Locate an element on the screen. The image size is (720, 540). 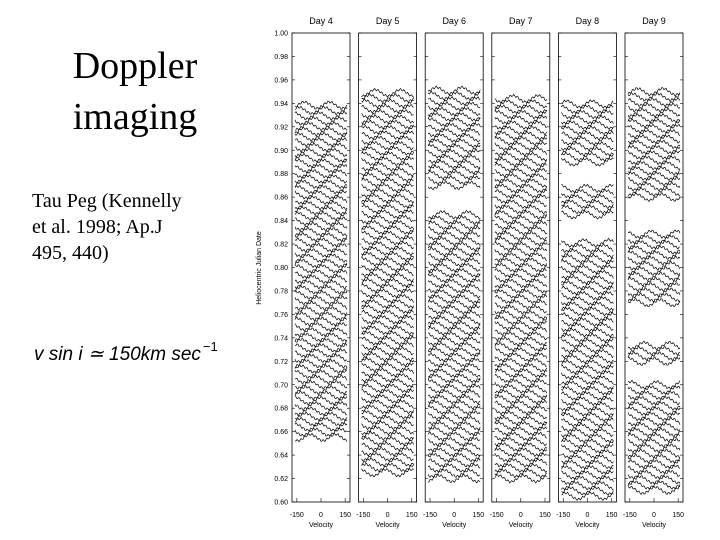
observation-block is located at coordinates (454, 347).